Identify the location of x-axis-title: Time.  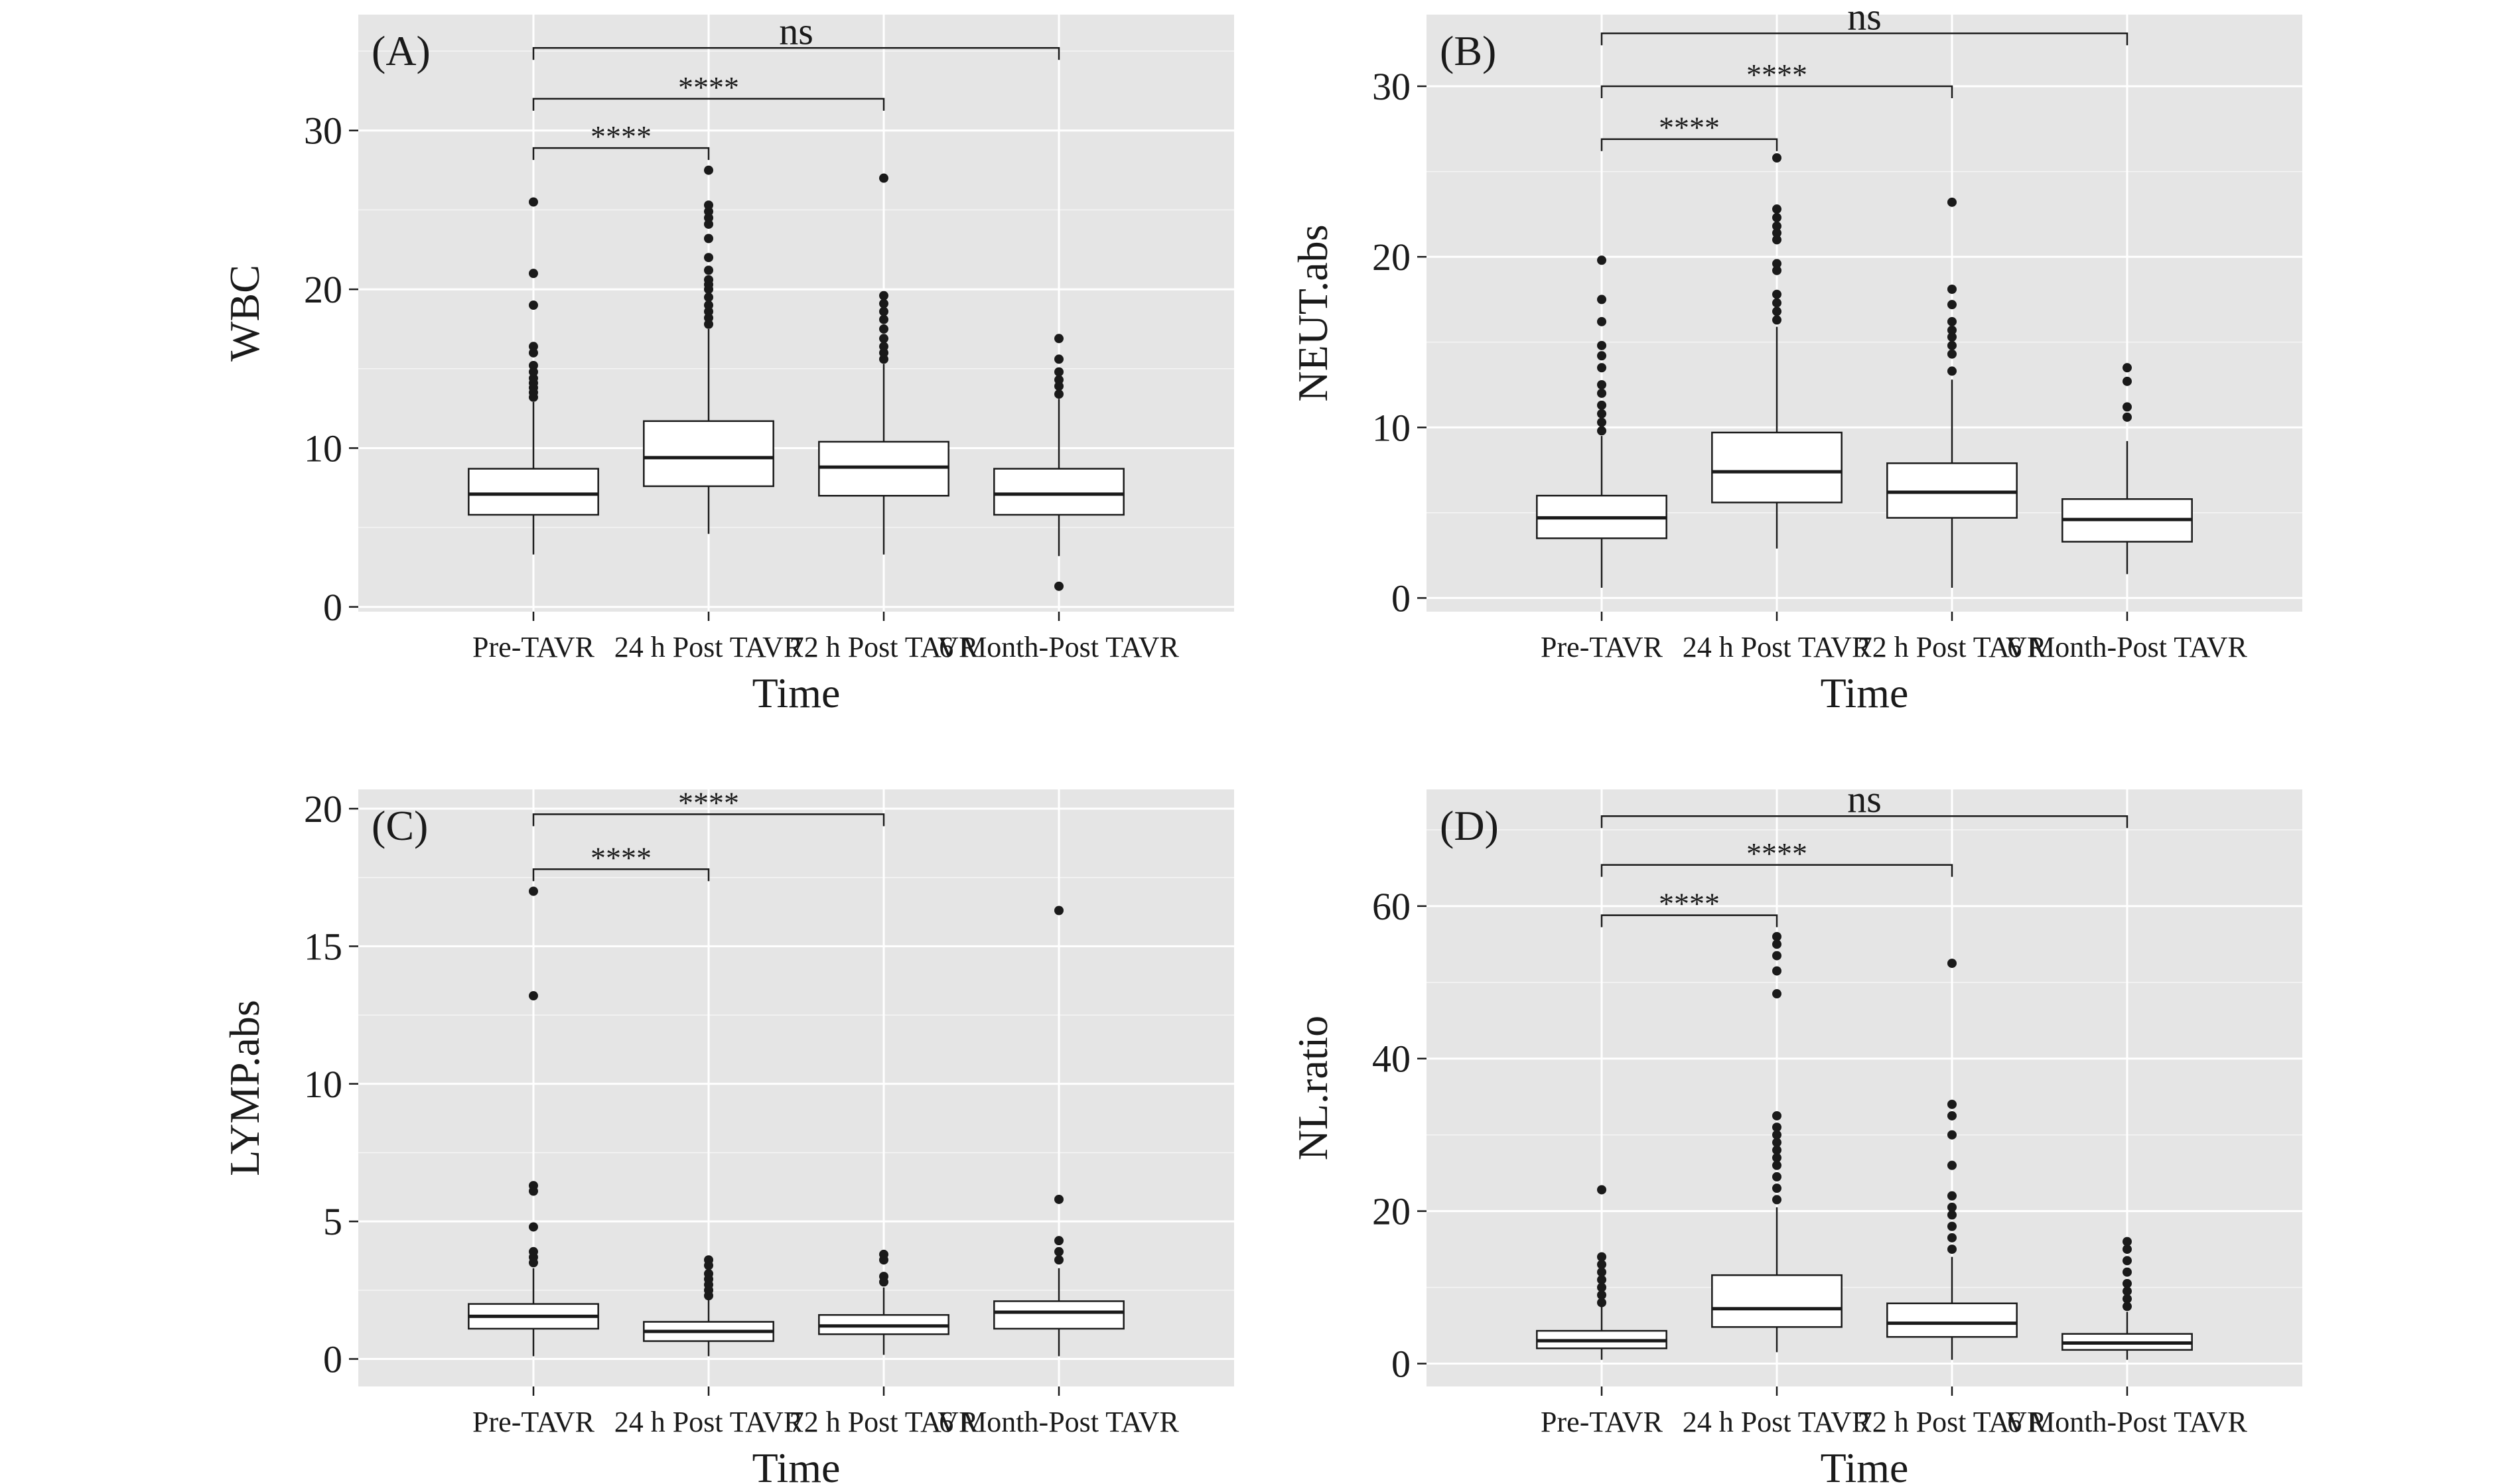
(796, 1464).